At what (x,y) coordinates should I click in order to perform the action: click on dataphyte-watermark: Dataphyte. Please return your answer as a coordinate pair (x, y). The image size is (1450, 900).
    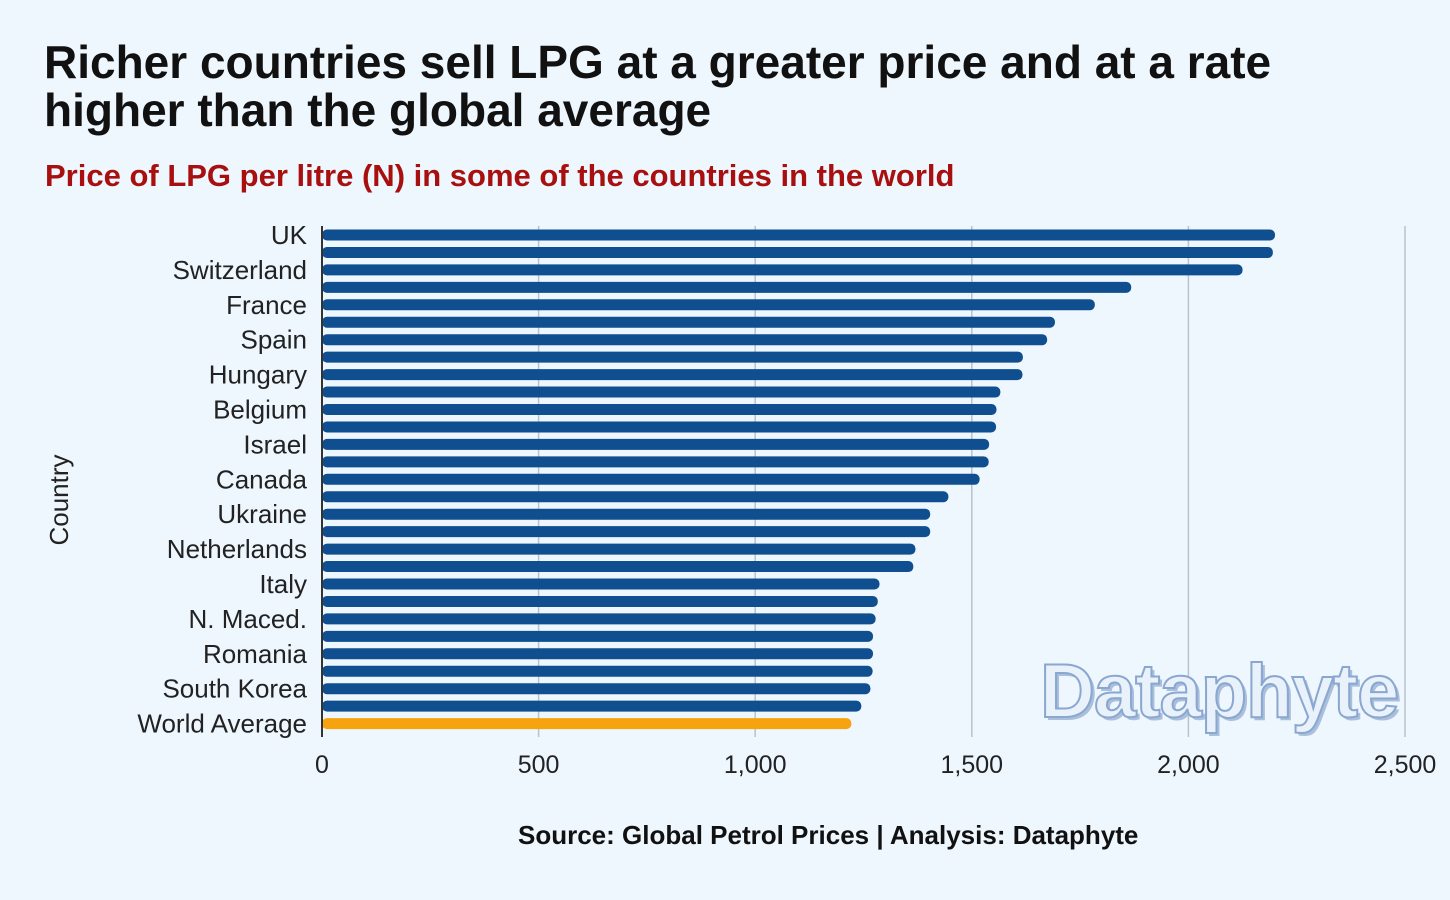
    Looking at the image, I should click on (1219, 691).